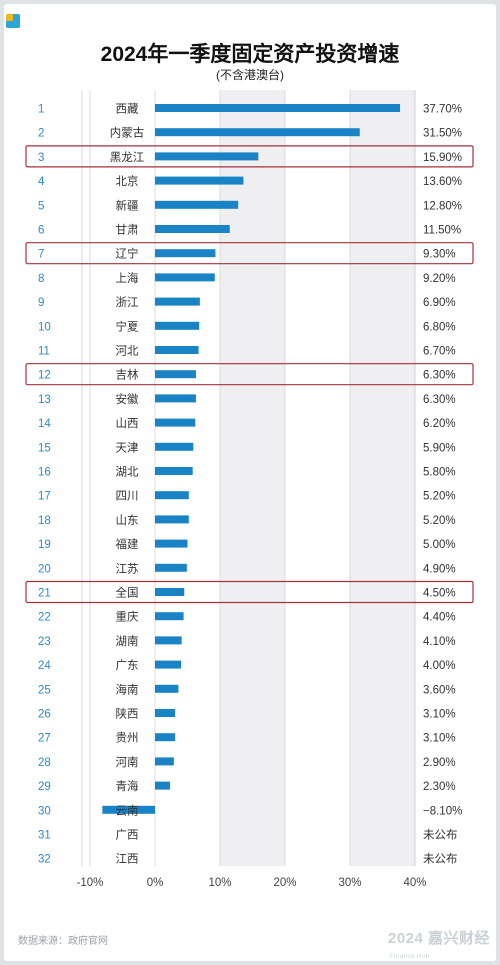  Describe the element at coordinates (439, 376) in the screenshot. I see `value-label: 6.30%` at that location.